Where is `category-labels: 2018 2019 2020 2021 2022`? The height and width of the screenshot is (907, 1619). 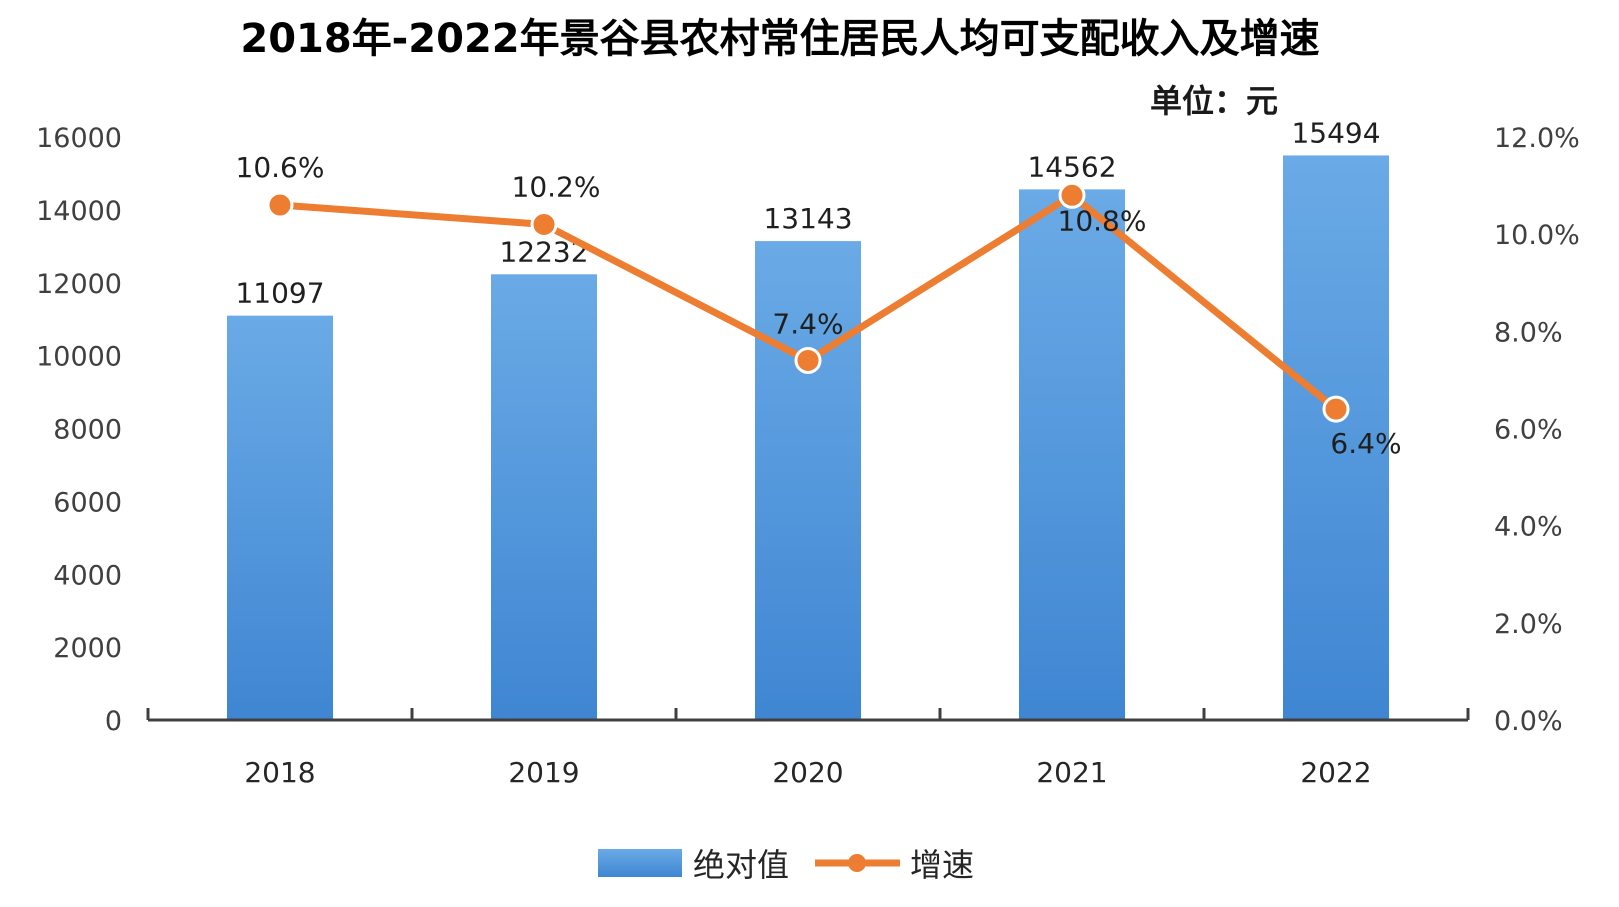 category-labels: 2018 2019 2020 2021 2022 is located at coordinates (807, 772).